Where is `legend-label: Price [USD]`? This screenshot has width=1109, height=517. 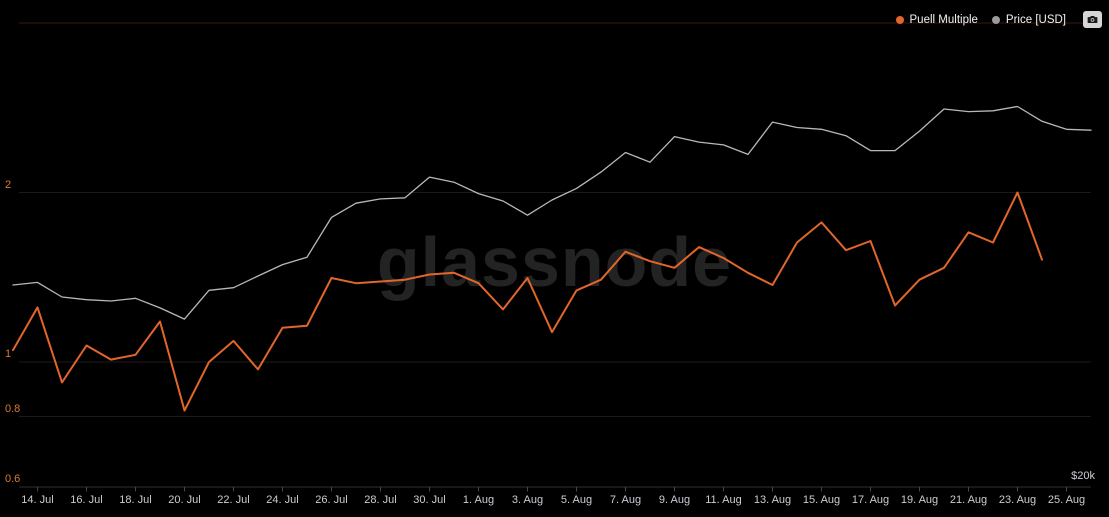 legend-label: Price [USD] is located at coordinates (1035, 19).